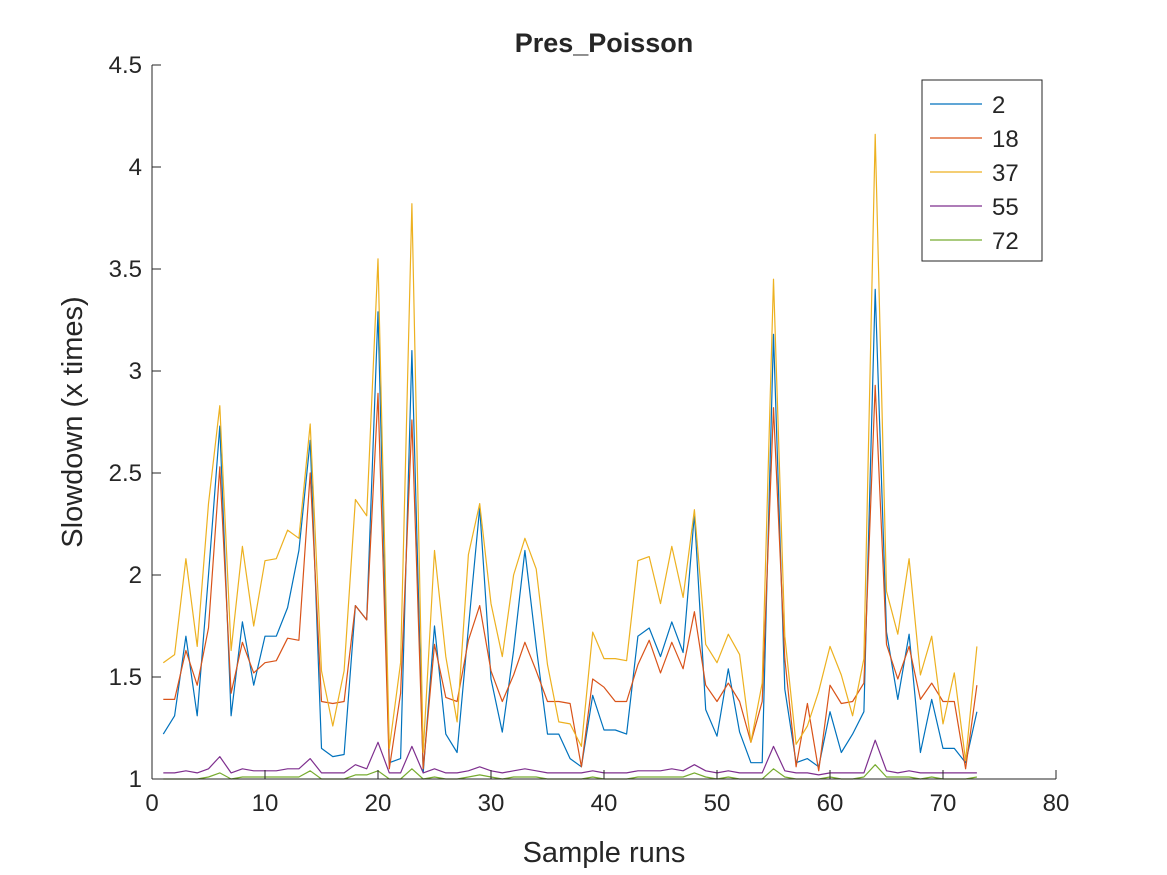 Image resolution: width=1167 pixels, height=875 pixels. I want to click on legend-label-72: 72, so click(1005, 241).